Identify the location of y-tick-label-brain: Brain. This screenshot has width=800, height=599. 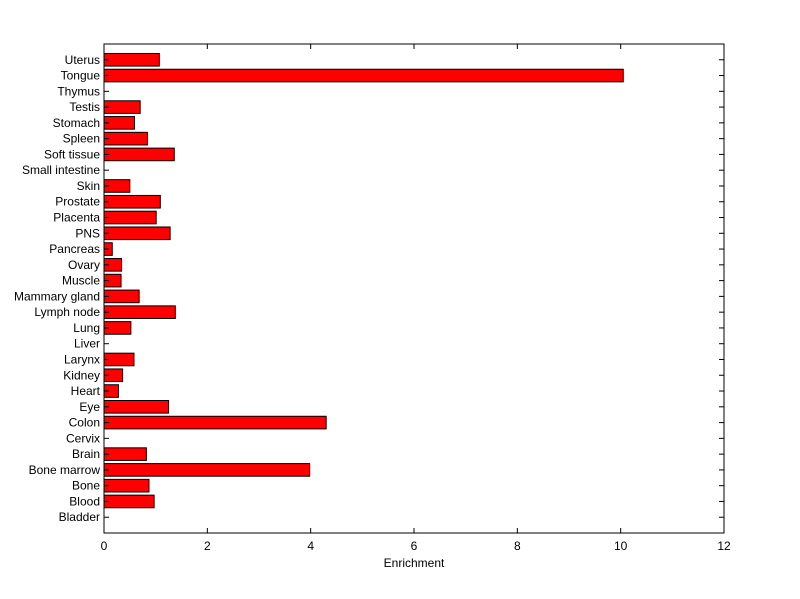
(86, 454).